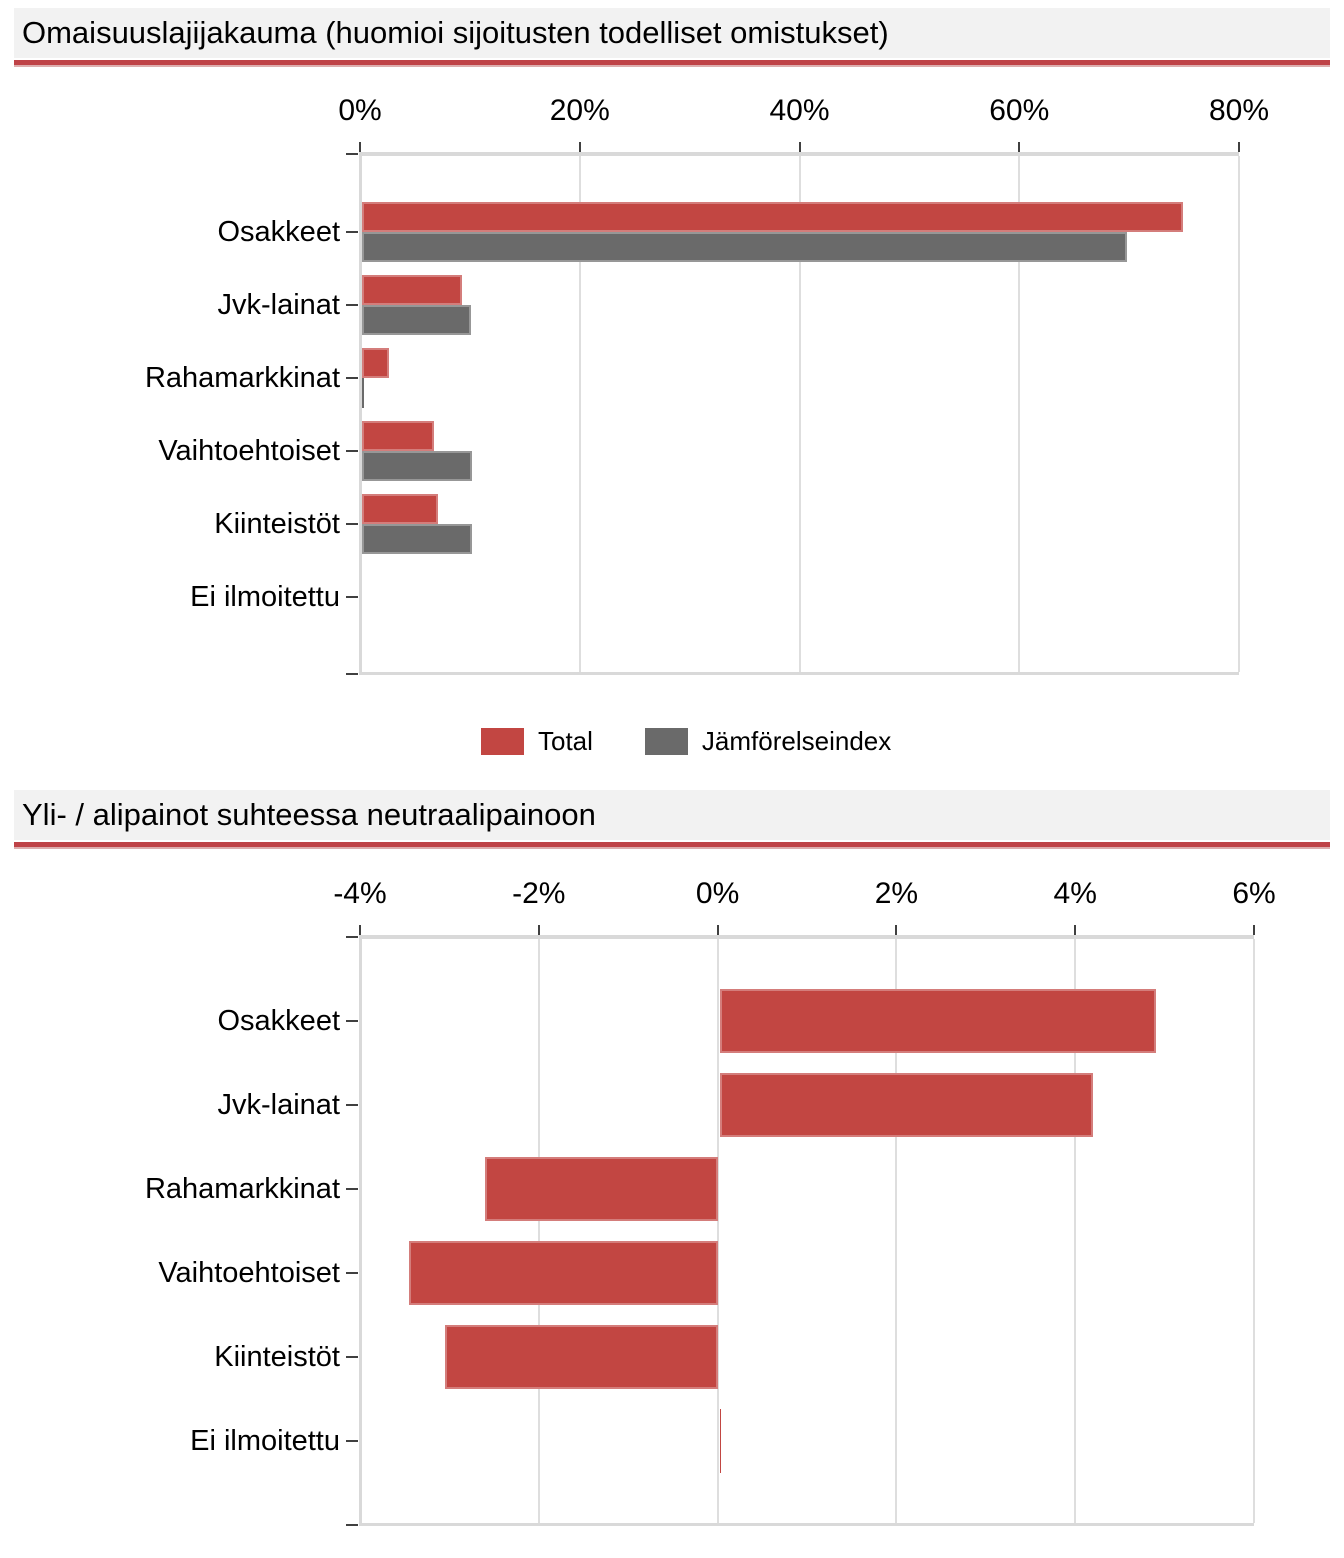 The width and height of the screenshot is (1344, 1558). What do you see at coordinates (360, 893) in the screenshot?
I see `x-tick-label: -4%` at bounding box center [360, 893].